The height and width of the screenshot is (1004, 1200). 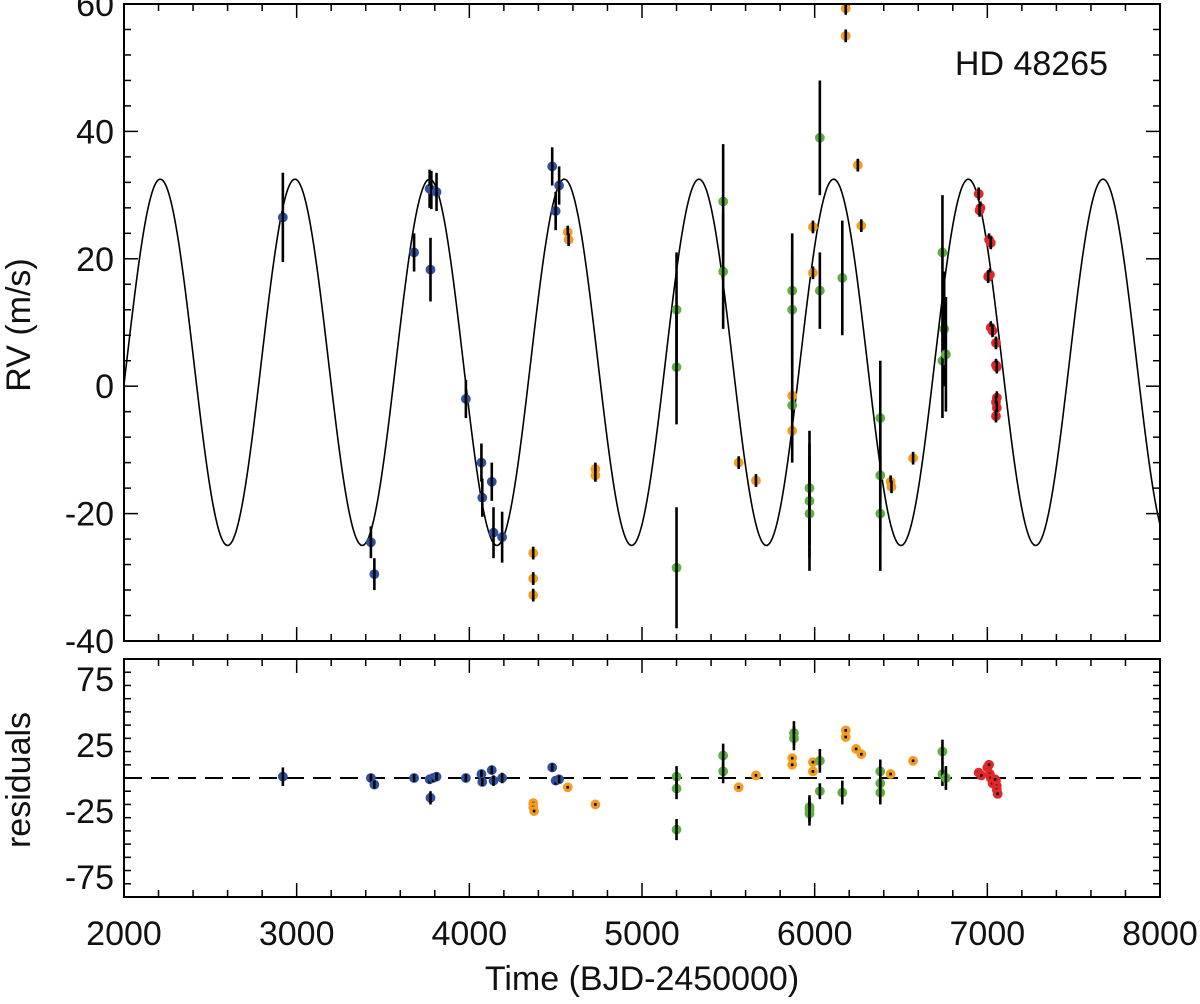 What do you see at coordinates (95, 746) in the screenshot?
I see `ytick-label: 25` at bounding box center [95, 746].